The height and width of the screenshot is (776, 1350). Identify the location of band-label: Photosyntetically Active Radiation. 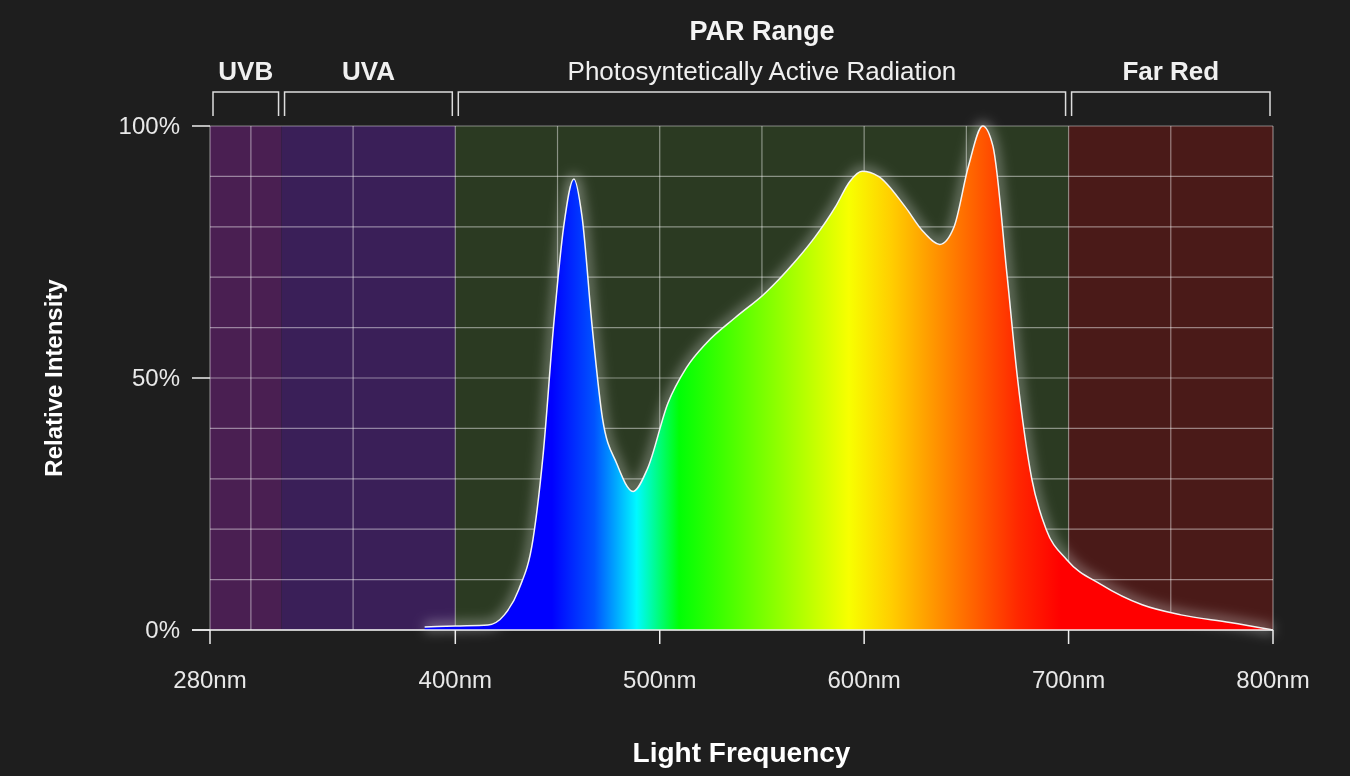
(762, 71).